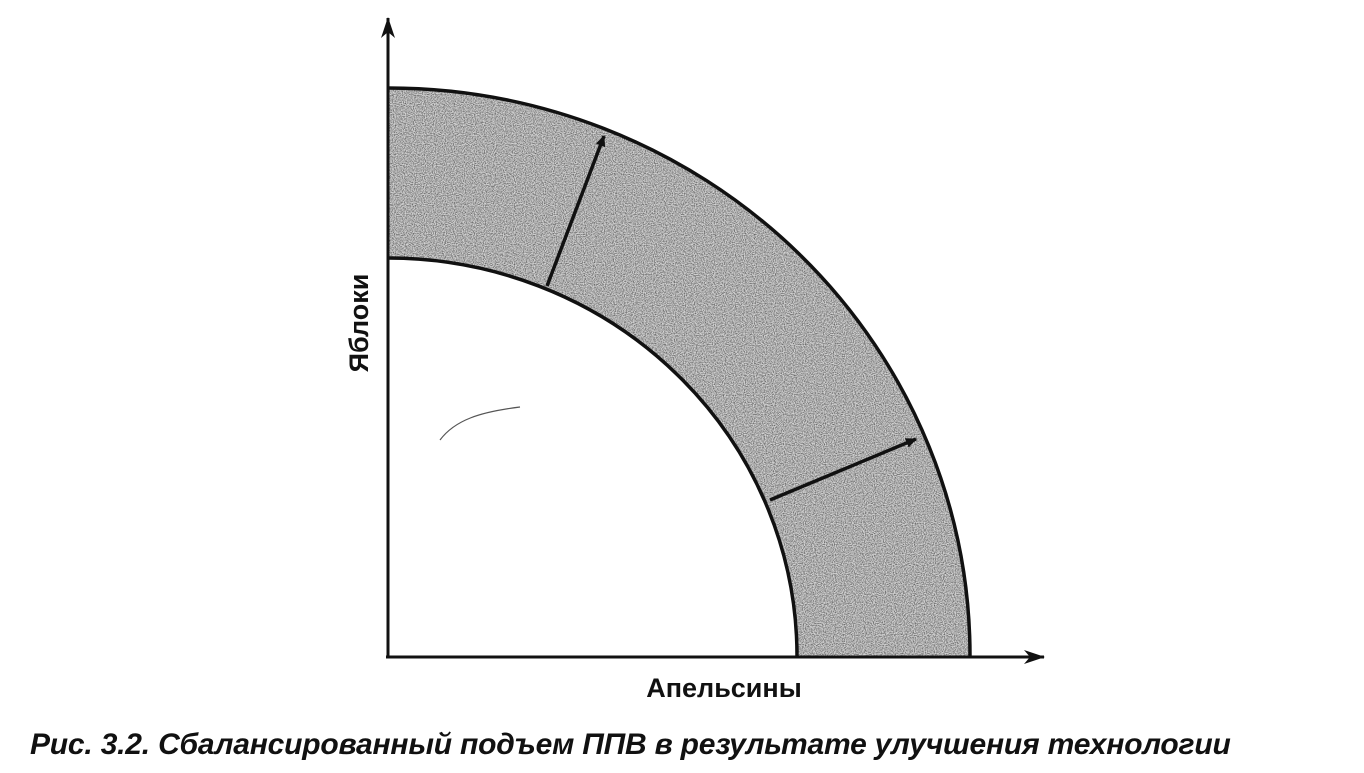  Describe the element at coordinates (575, 211) in the screenshot. I see `shift-arrow-upper` at that location.